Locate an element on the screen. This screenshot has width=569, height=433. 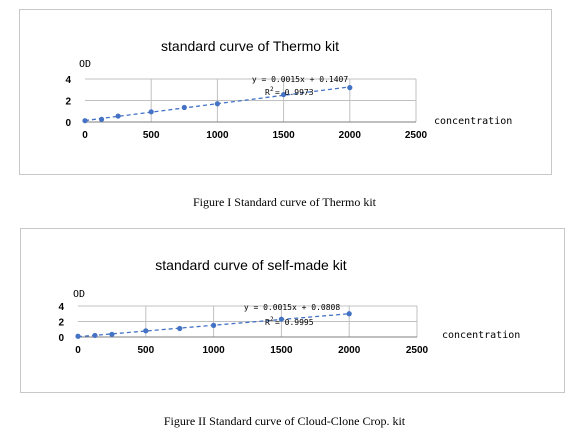
figure-caption-1: Figure I Standard curve of Thermo kit is located at coordinates (284, 202).